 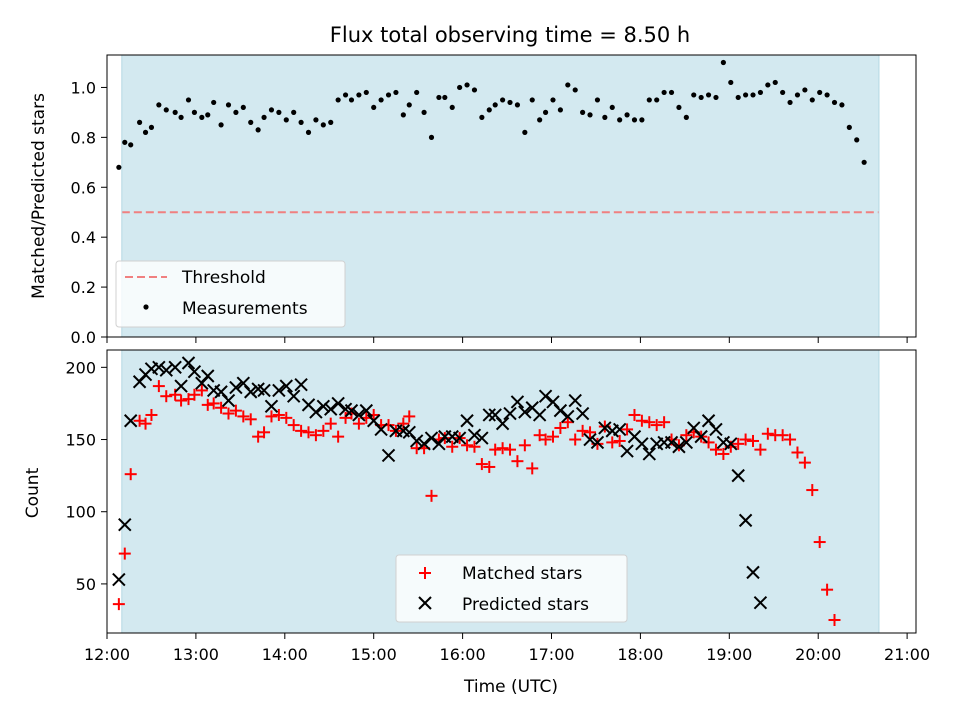 I want to click on x-tick-label: 19:00, so click(x=729, y=654).